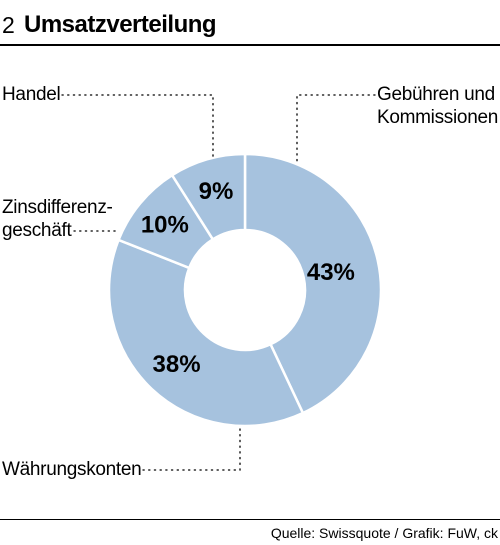 This screenshot has height=545, width=500. What do you see at coordinates (384, 533) in the screenshot?
I see `source-note: Quelle: Swissquote / Grafik: FuW, ck` at bounding box center [384, 533].